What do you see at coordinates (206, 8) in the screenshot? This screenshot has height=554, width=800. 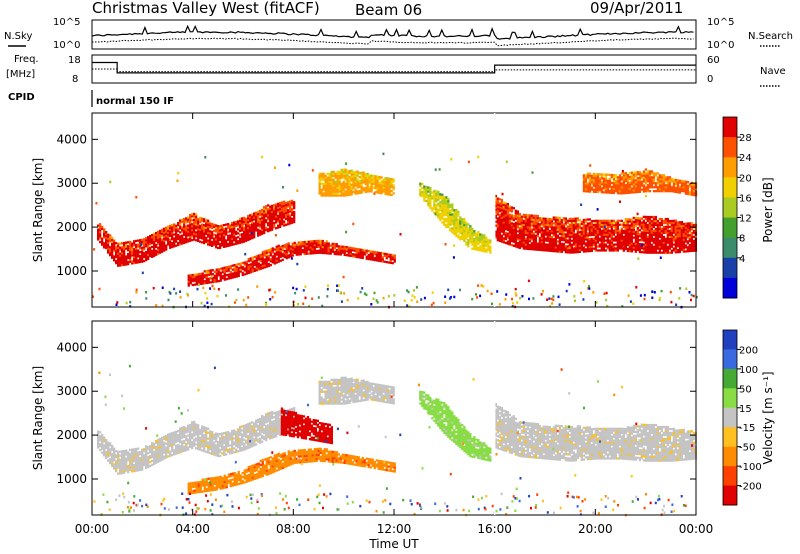 I see `station-title: Christmas Valley West (fitACF)` at bounding box center [206, 8].